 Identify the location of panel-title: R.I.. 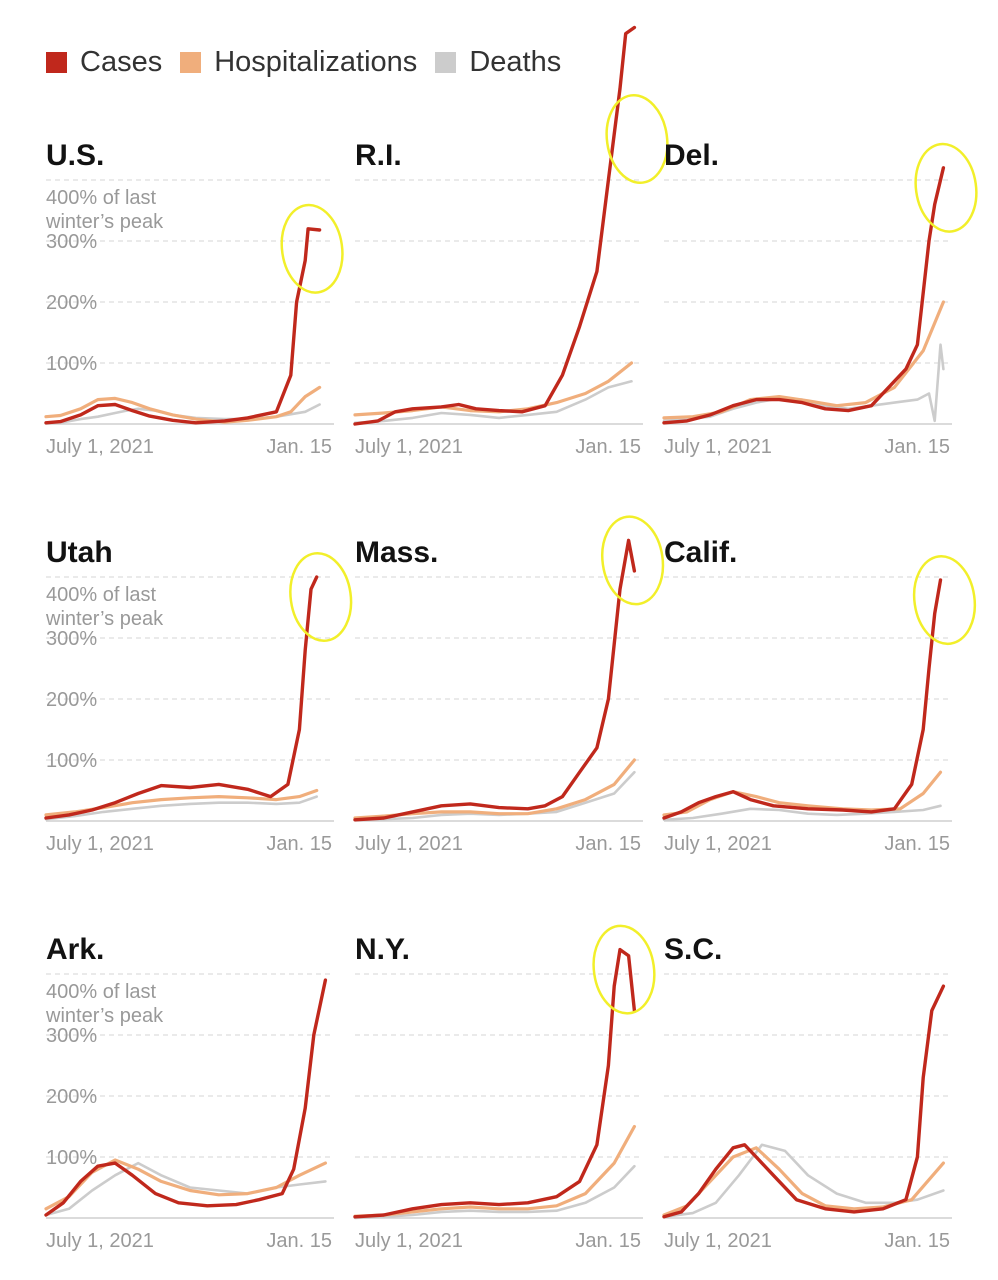
(378, 155).